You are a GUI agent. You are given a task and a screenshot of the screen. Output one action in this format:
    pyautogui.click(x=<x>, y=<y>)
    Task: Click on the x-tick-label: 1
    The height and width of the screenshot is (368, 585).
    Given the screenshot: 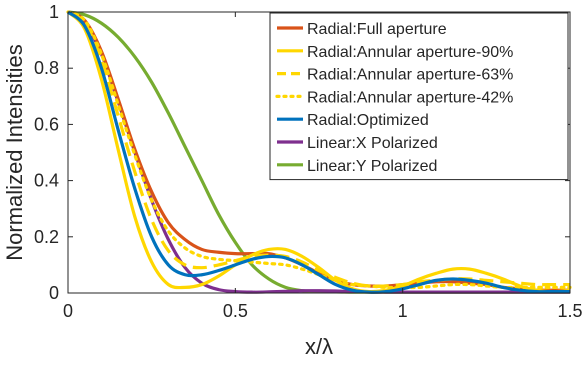 What is the action you would take?
    pyautogui.click(x=403, y=311)
    